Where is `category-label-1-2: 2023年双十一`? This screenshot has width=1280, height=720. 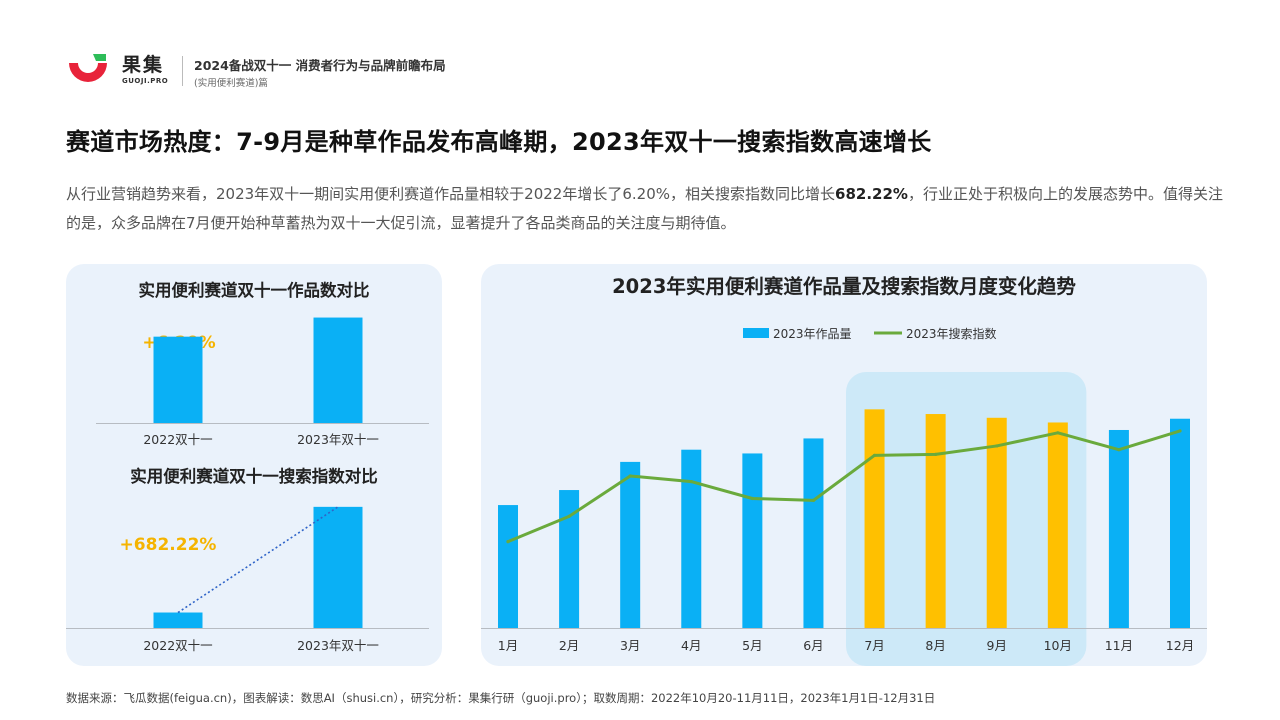
category-label-1-2: 2023年双十一 is located at coordinates (338, 439).